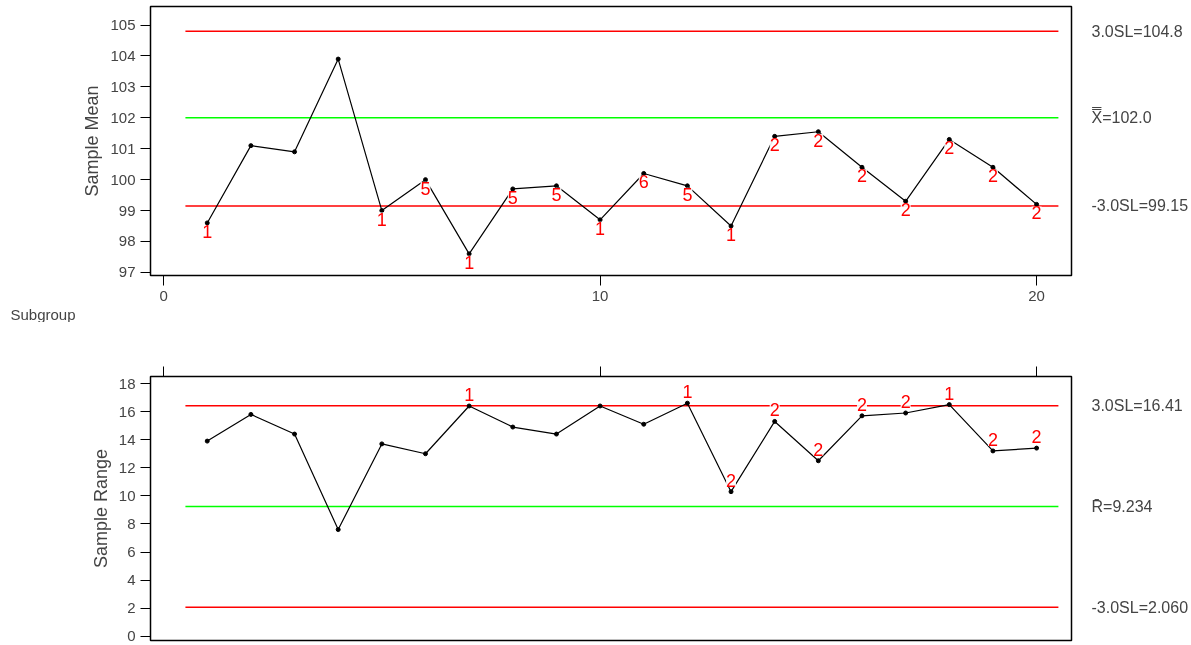 The image size is (1191, 645). What do you see at coordinates (127, 272) in the screenshot?
I see `y-tick-label: 97` at bounding box center [127, 272].